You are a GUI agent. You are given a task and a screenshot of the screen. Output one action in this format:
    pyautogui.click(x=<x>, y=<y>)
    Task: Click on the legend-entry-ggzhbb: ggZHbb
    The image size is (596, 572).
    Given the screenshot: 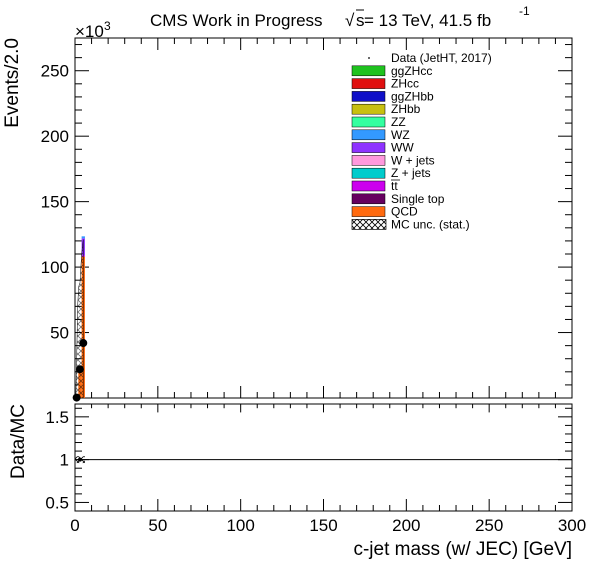 What is the action you would take?
    pyautogui.click(x=392, y=96)
    